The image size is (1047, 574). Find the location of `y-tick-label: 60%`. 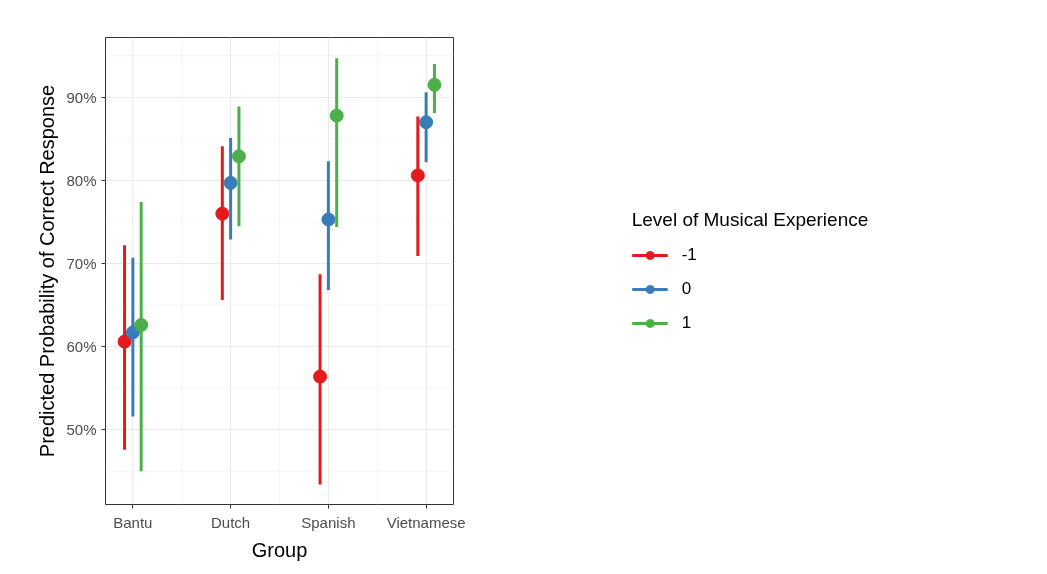

y-tick-label: 60% is located at coordinates (81, 347).